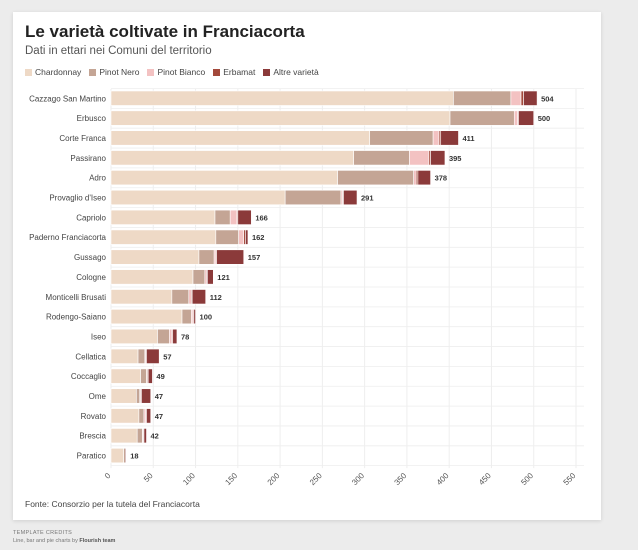 The image size is (638, 550). Describe the element at coordinates (570, 479) in the screenshot. I see `x-tick-label: 550` at that location.